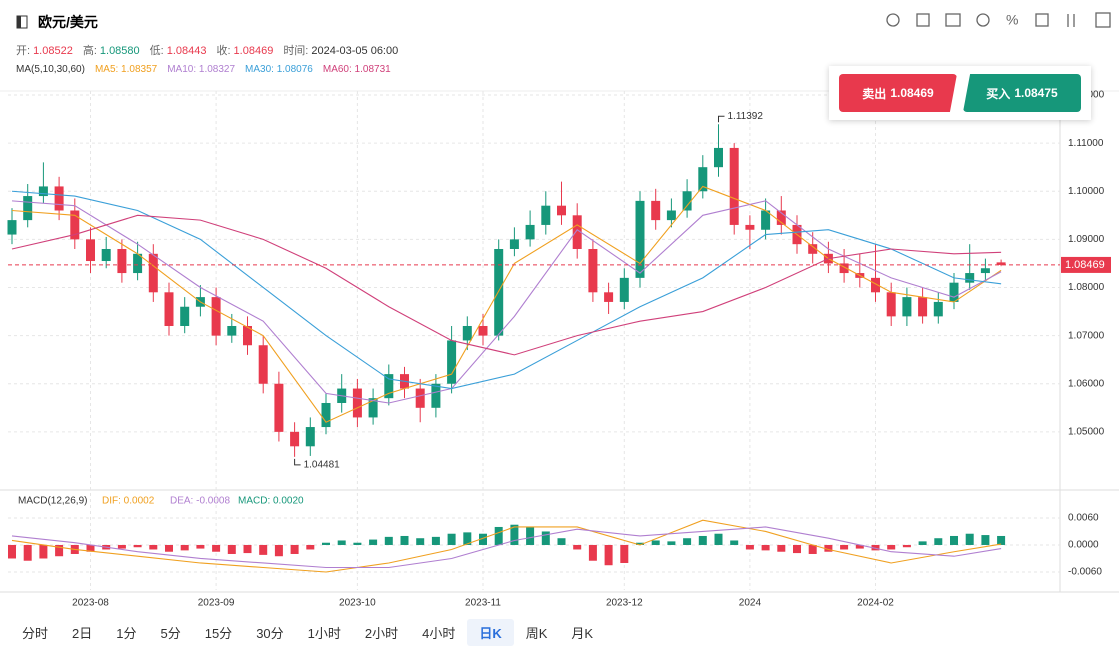  Describe the element at coordinates (201, 69) in the screenshot. I see `legend-entry: MA10: 1.08327` at that location.